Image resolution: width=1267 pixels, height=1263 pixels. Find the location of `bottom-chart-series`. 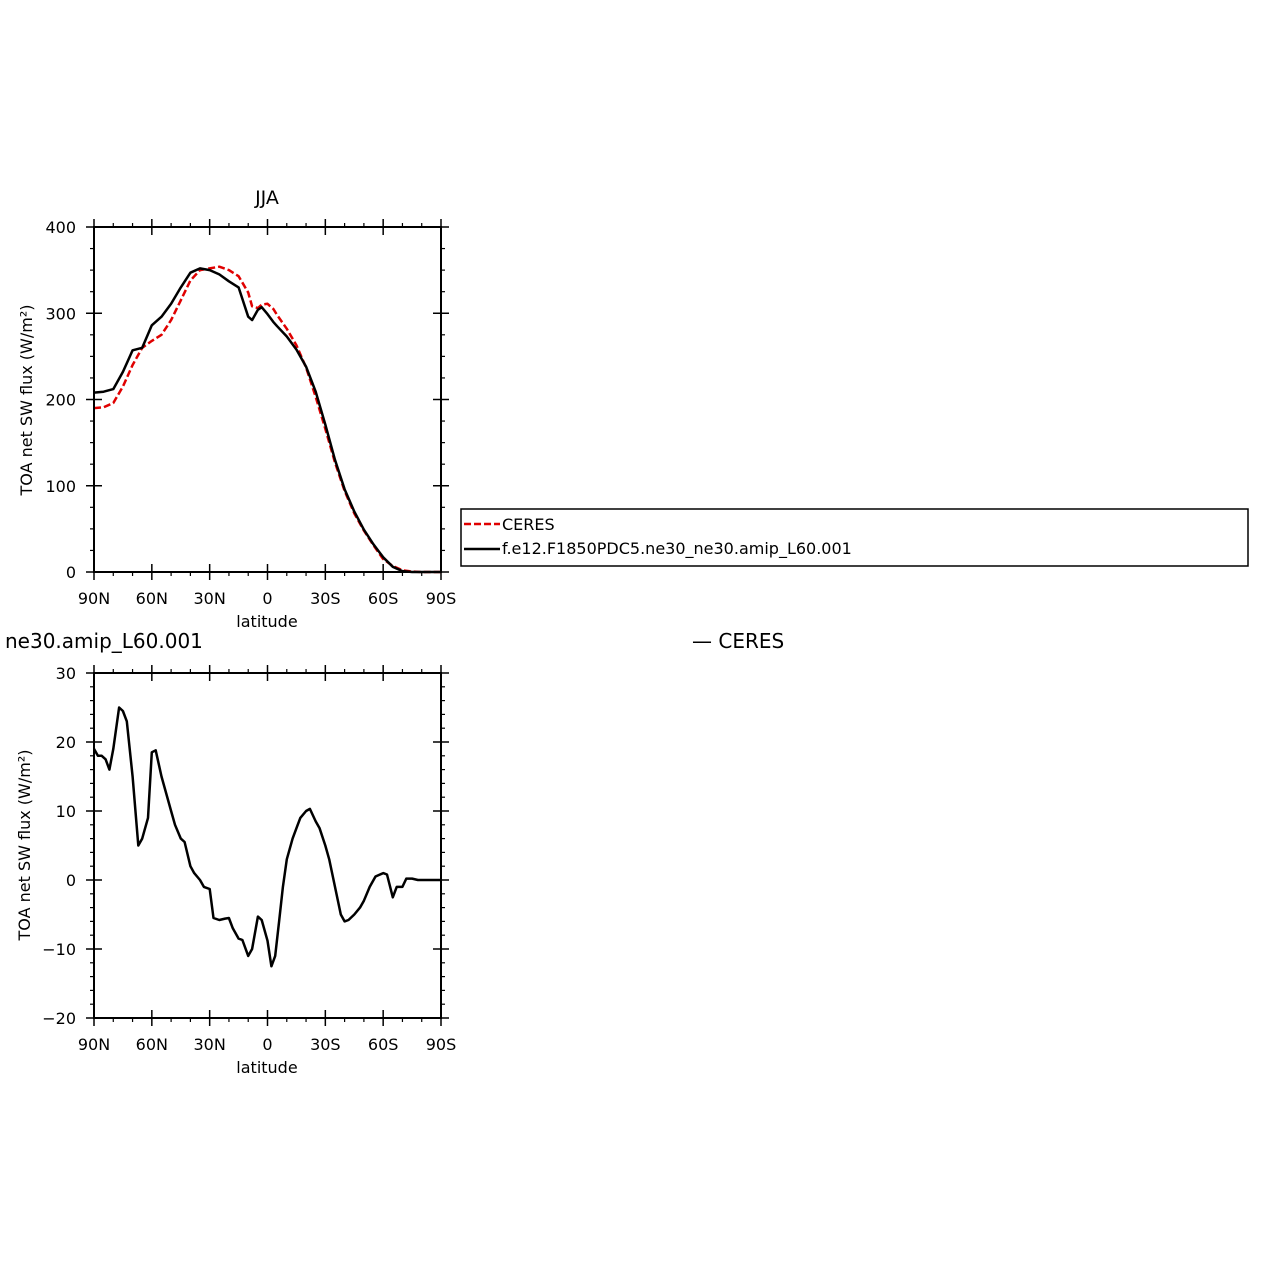

bottom-chart-series is located at coordinates (266, 837).